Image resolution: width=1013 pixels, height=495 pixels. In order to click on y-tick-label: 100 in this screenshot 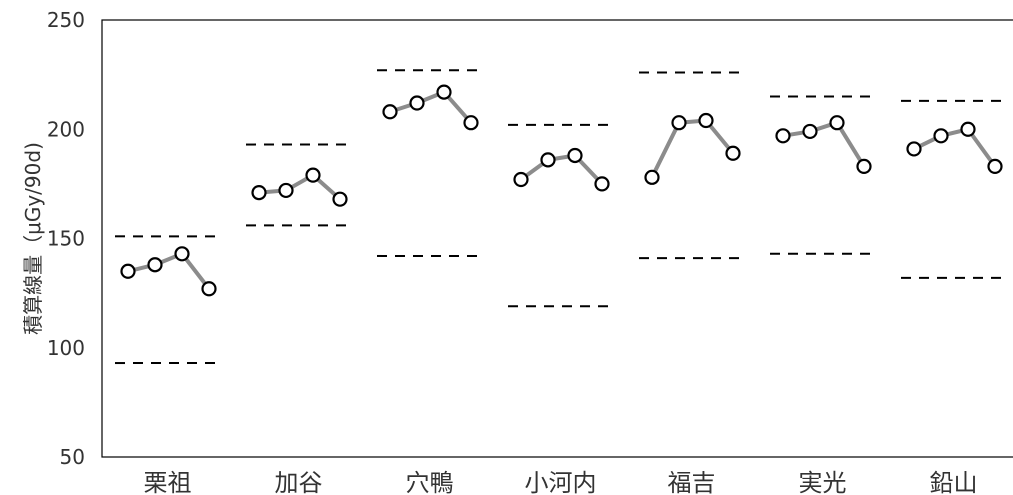, I will do `click(66, 348)`.